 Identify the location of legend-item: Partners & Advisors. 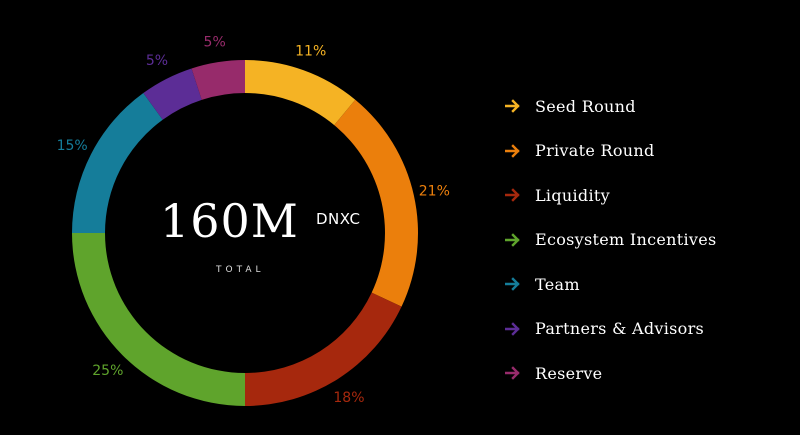
(611, 329).